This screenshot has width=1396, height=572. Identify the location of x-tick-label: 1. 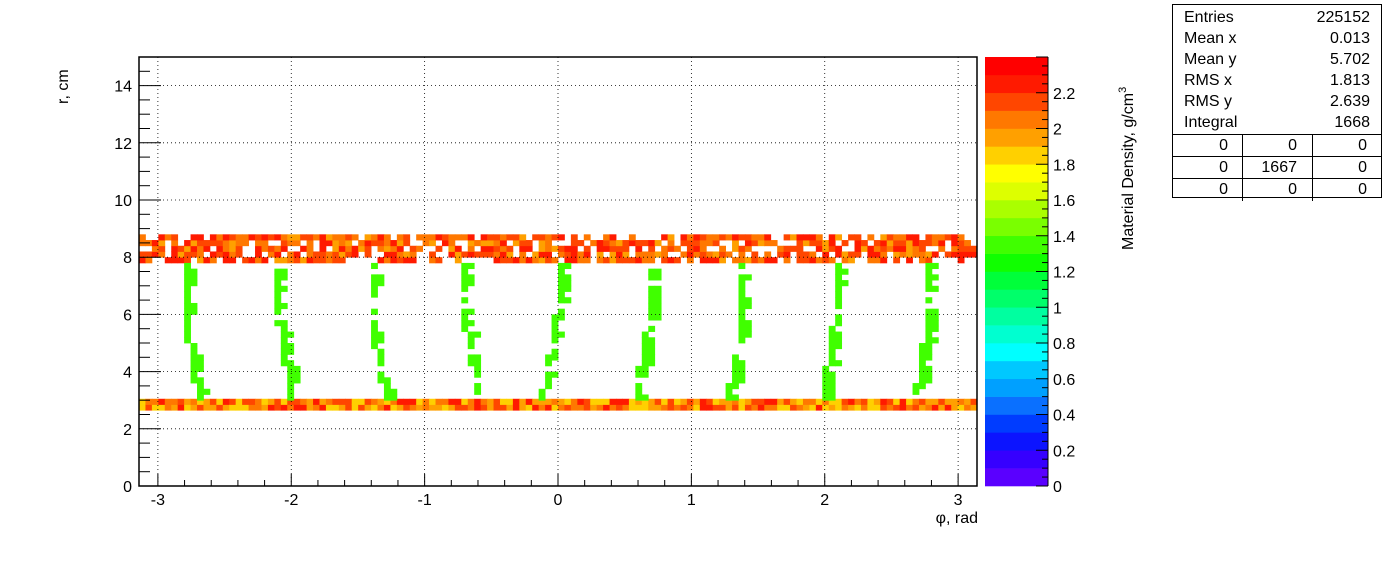
(691, 500).